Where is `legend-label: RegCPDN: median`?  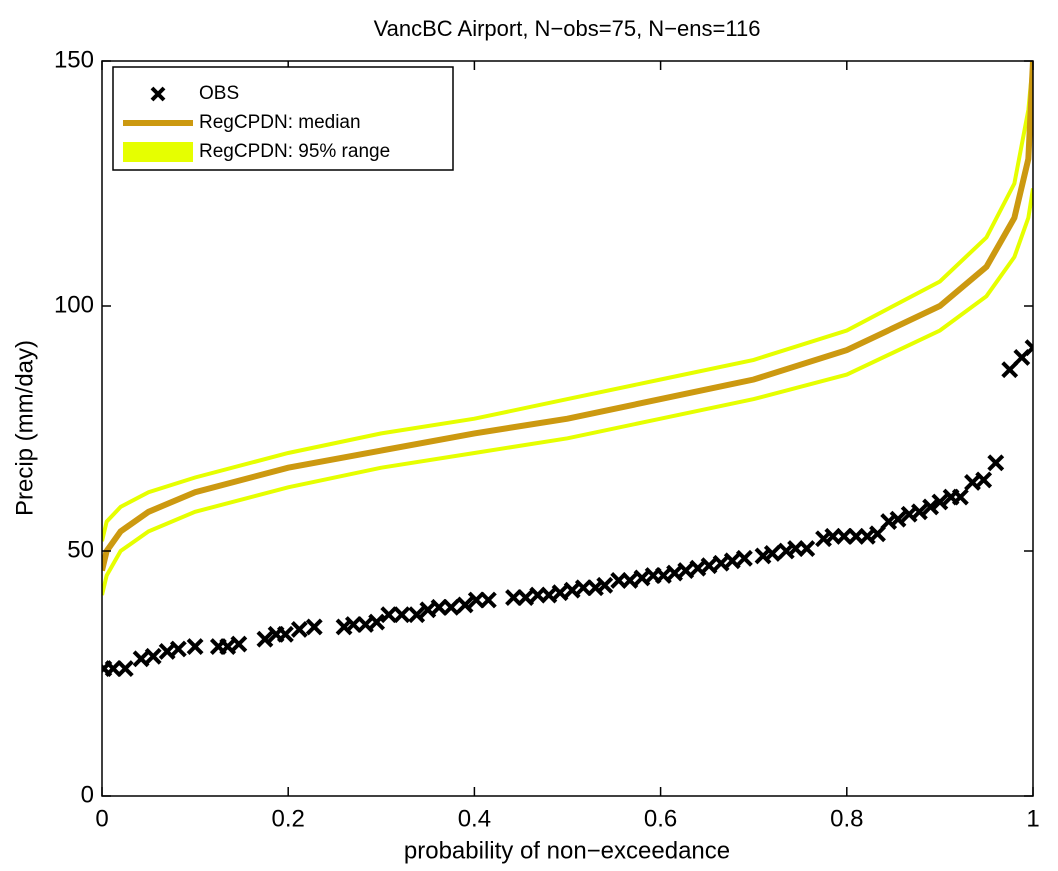
legend-label: RegCPDN: median is located at coordinates (280, 122).